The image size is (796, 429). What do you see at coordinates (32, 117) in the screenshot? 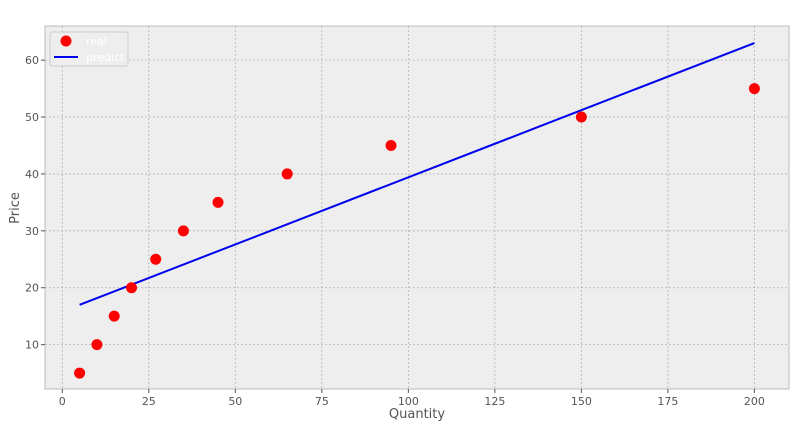
I see `y-tick-label: 50` at bounding box center [32, 117].